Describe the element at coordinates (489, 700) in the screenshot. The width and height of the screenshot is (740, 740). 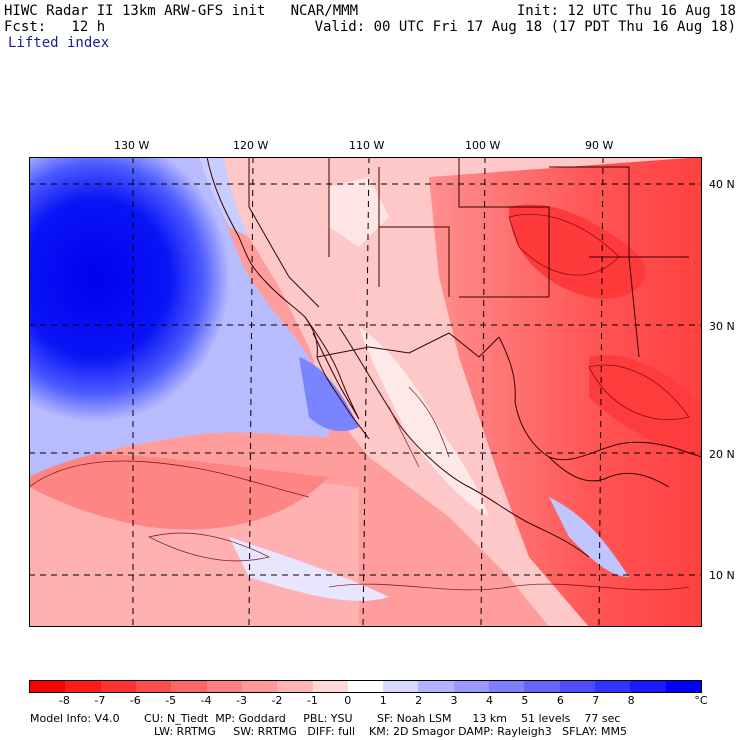
I see `colorbar-tick-label: 4` at that location.